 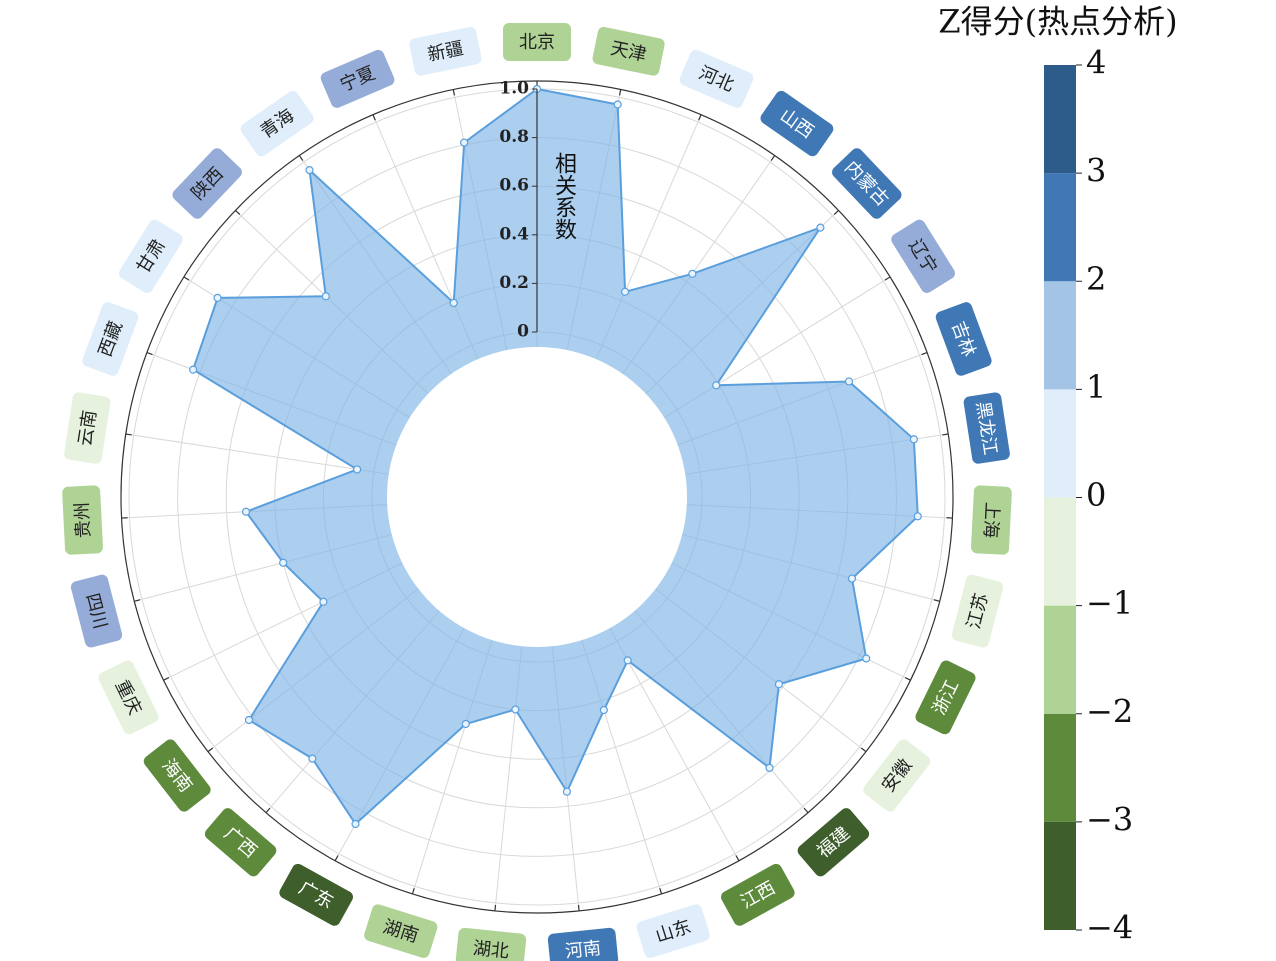 I want to click on category-label-group: 宁夏, so click(x=357, y=78).